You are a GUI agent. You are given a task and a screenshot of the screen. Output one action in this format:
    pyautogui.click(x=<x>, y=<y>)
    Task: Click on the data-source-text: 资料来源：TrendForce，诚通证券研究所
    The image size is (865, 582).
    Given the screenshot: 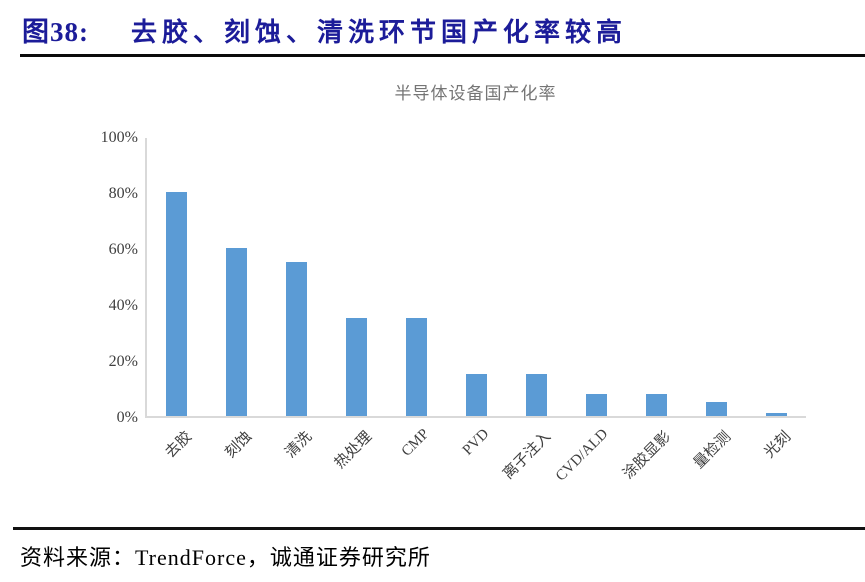 What is the action you would take?
    pyautogui.click(x=225, y=557)
    